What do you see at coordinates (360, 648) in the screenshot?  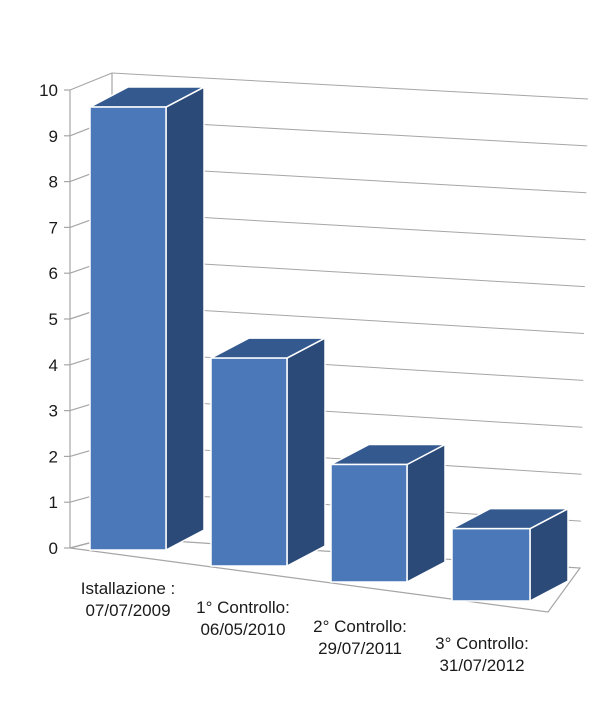 I see `x-category-label-line: 29/07/2011` at bounding box center [360, 648].